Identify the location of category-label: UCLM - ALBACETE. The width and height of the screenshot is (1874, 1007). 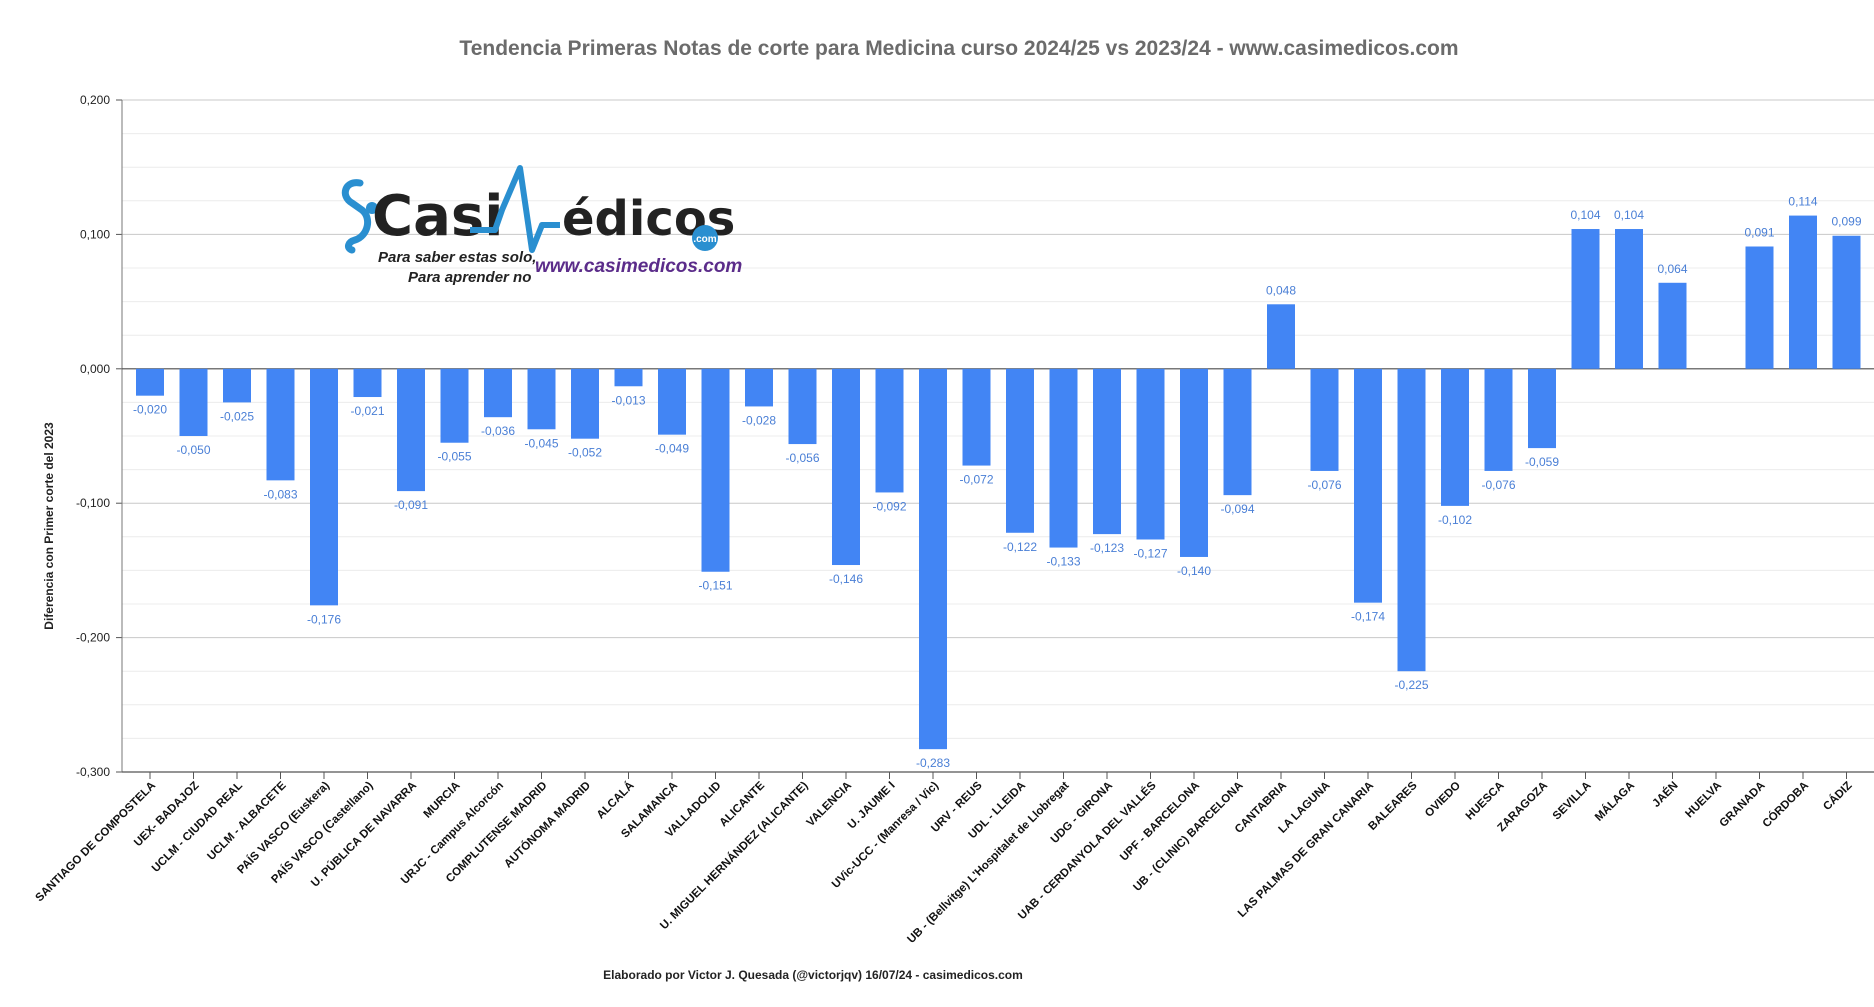
(246, 820).